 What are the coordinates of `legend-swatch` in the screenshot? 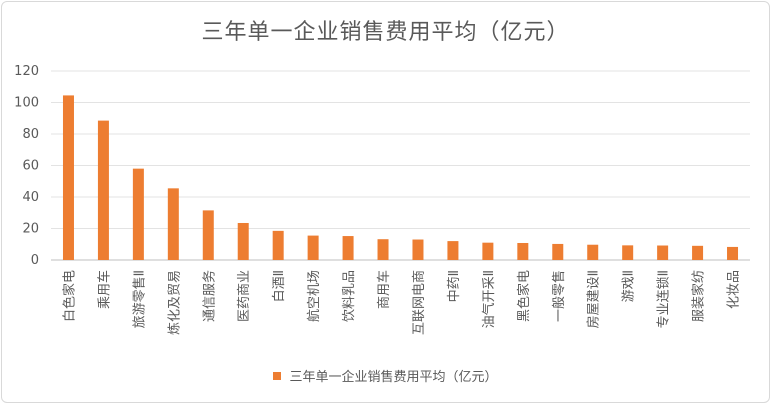 It's located at (277, 375).